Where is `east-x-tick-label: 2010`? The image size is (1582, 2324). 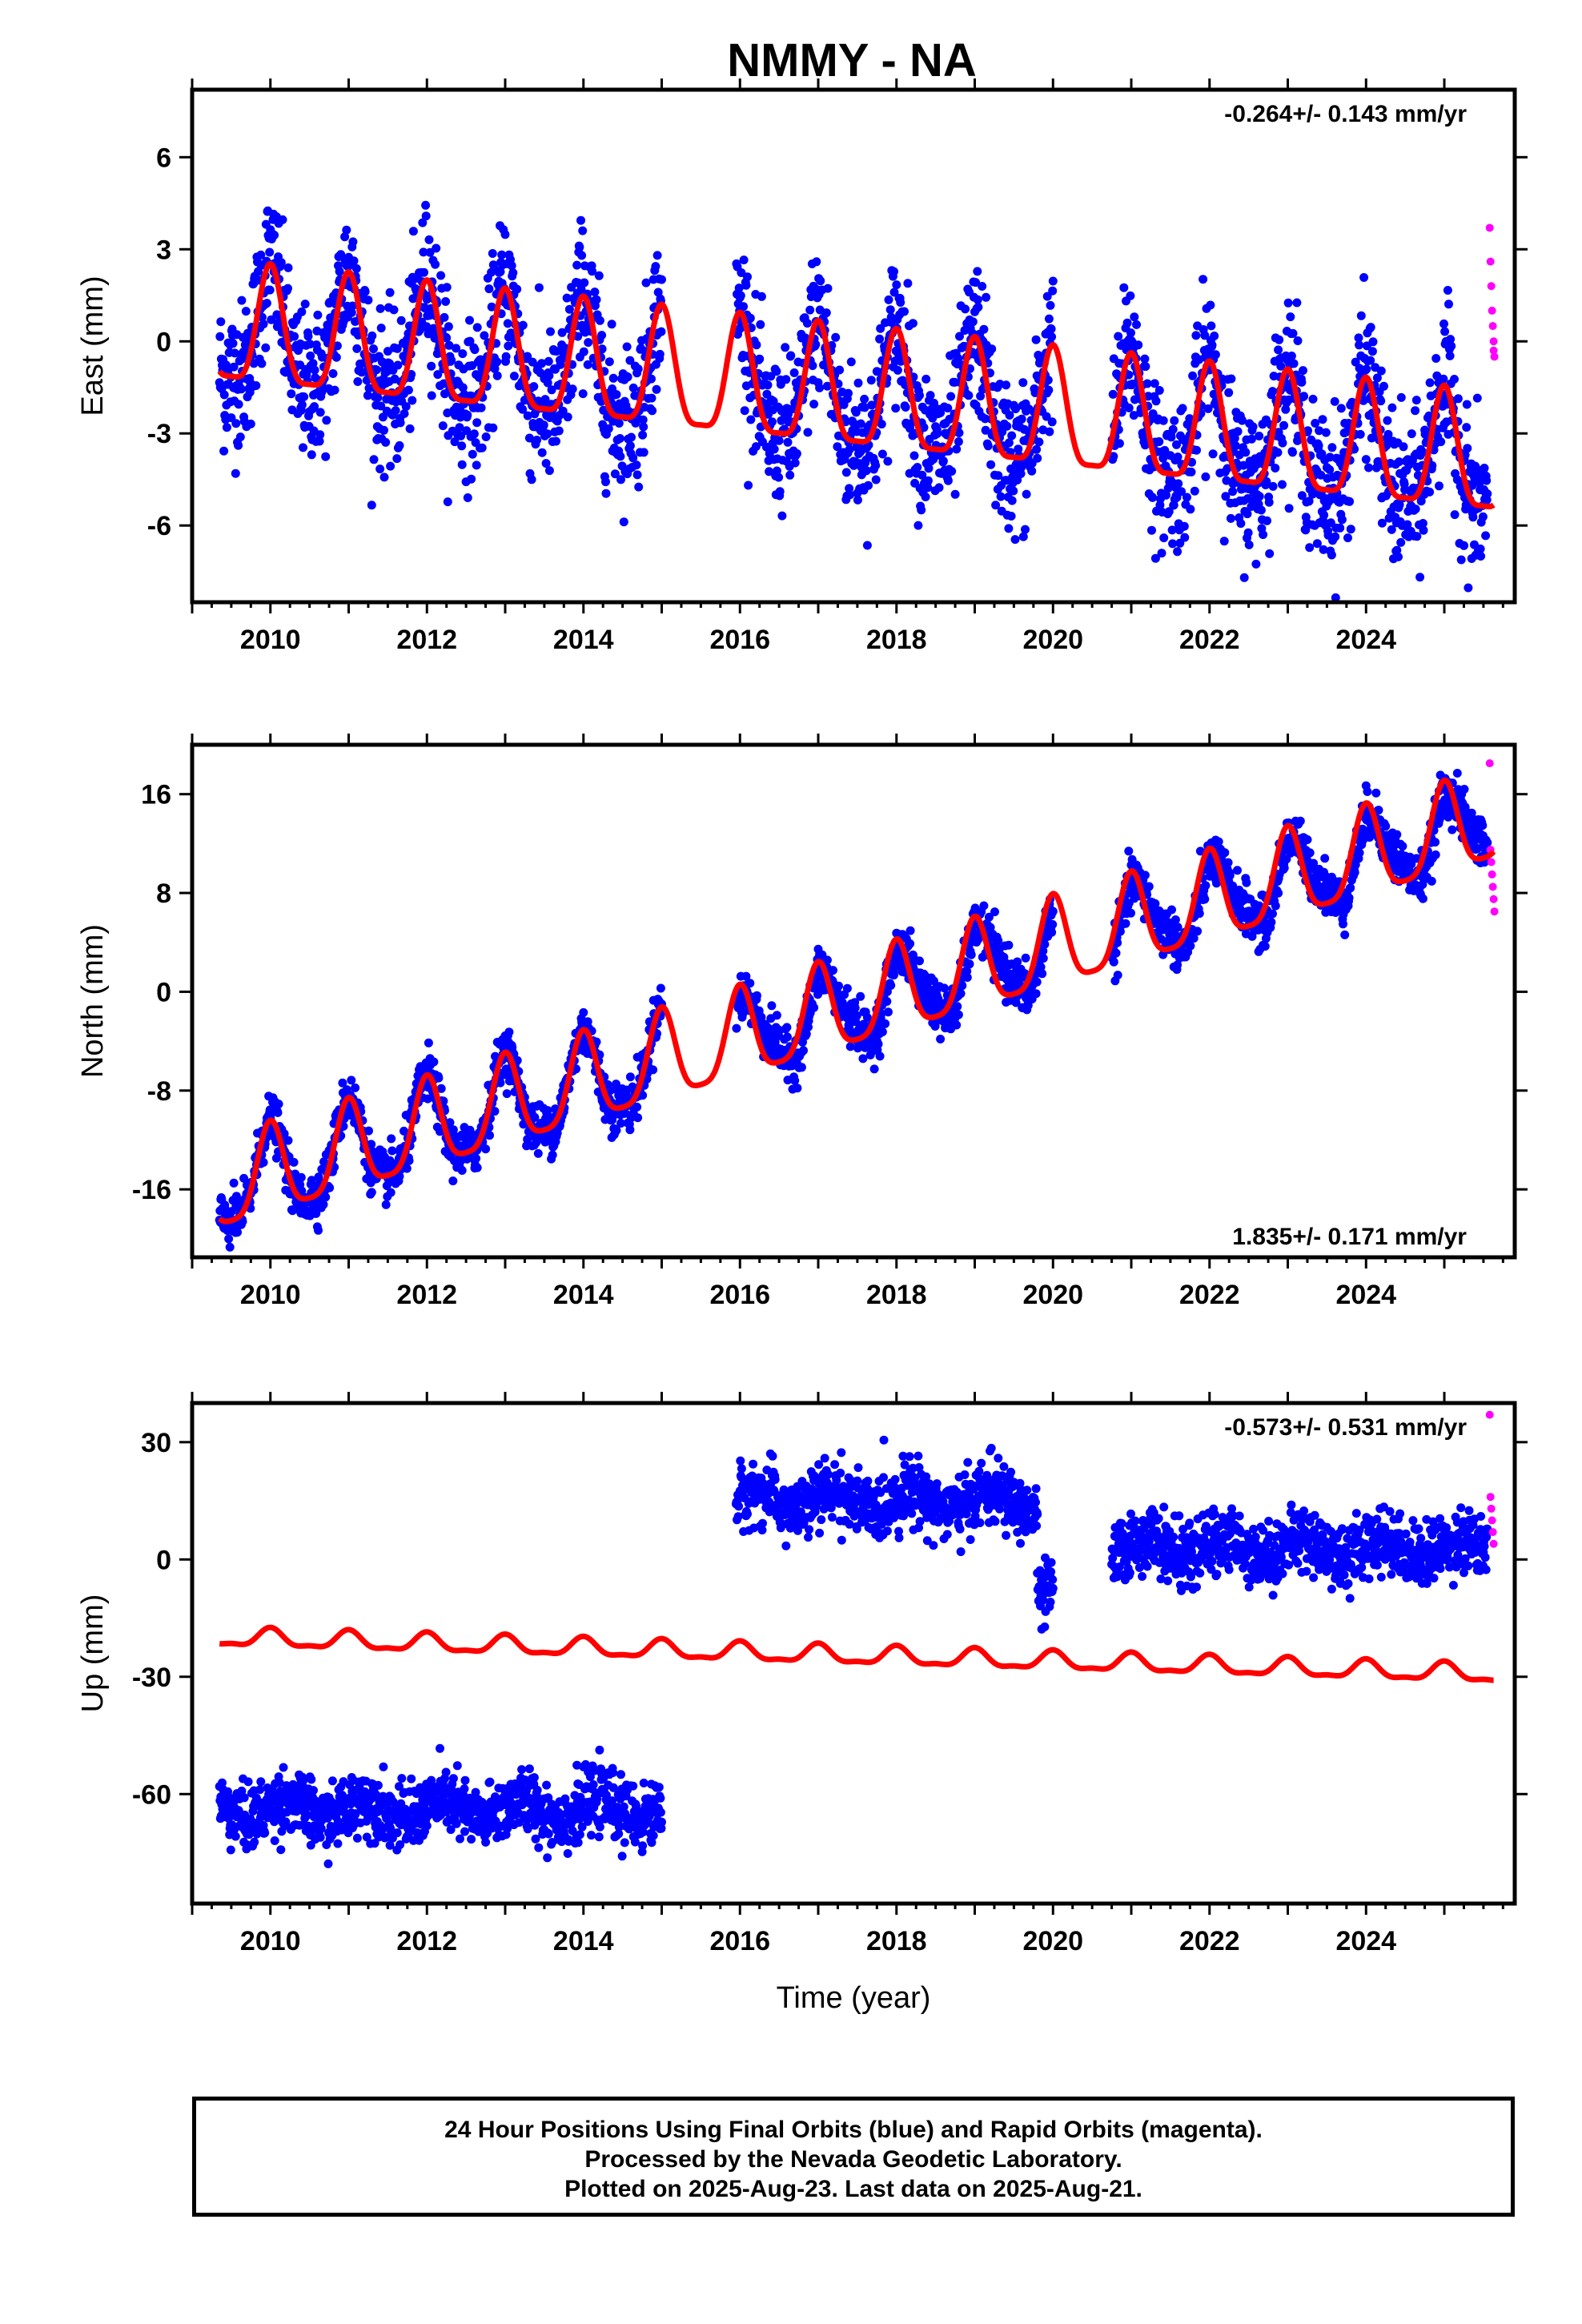 east-x-tick-label: 2010 is located at coordinates (270, 640).